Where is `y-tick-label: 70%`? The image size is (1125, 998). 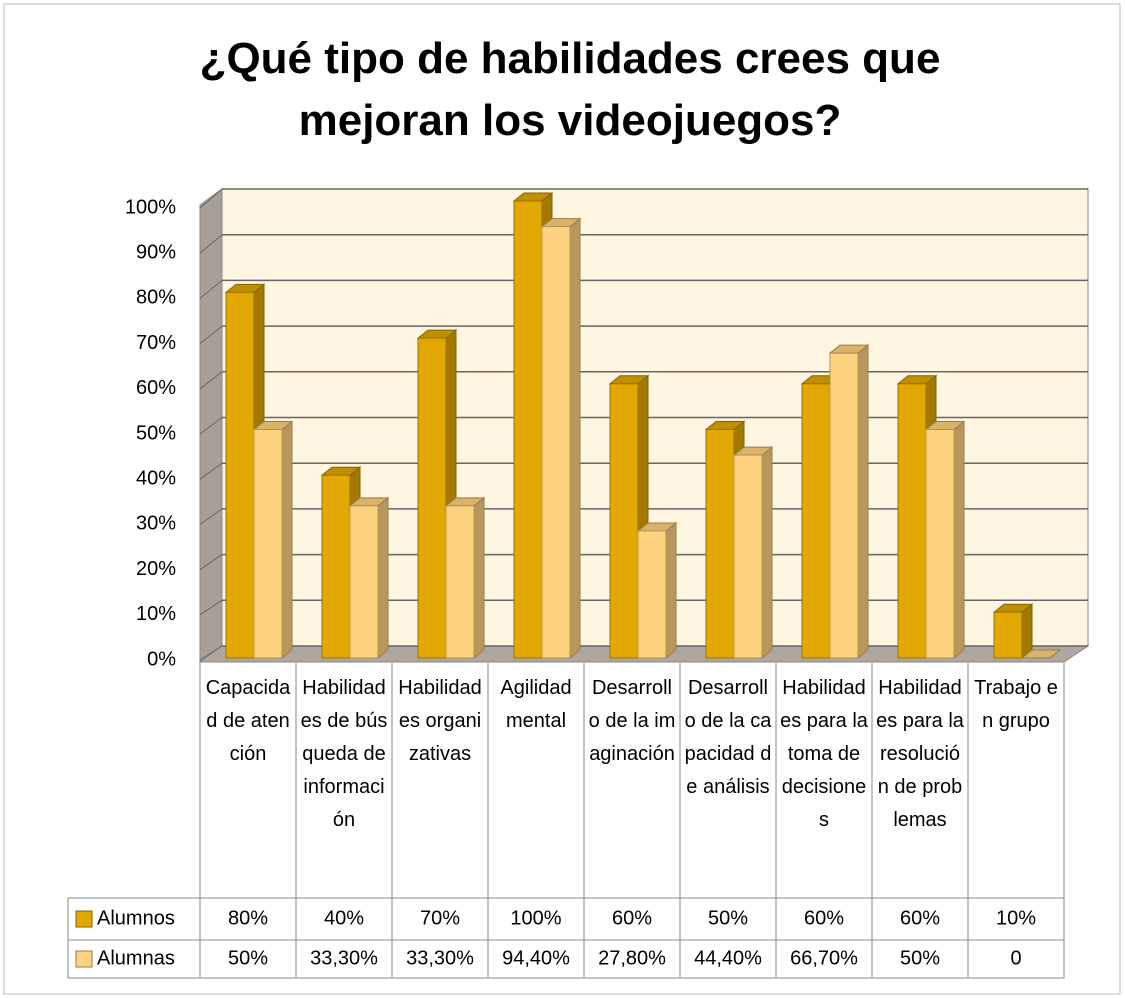 y-tick-label: 70% is located at coordinates (156, 343).